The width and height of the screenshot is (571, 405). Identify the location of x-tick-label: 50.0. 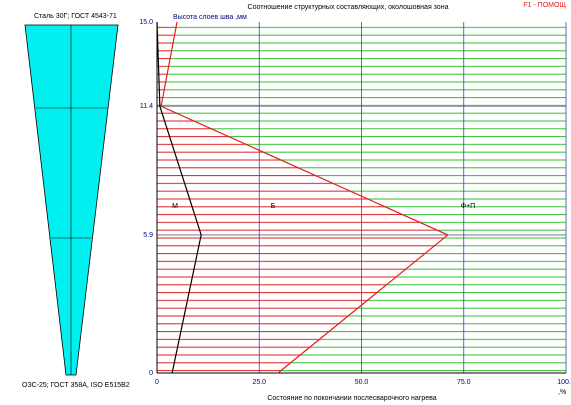
(362, 382).